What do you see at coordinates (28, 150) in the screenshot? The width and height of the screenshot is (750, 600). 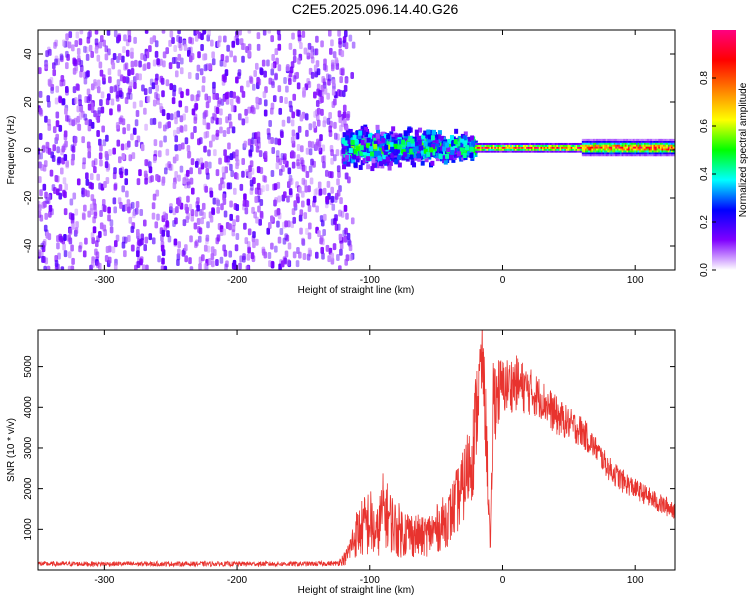 I see `y-tick-label: 0` at bounding box center [28, 150].